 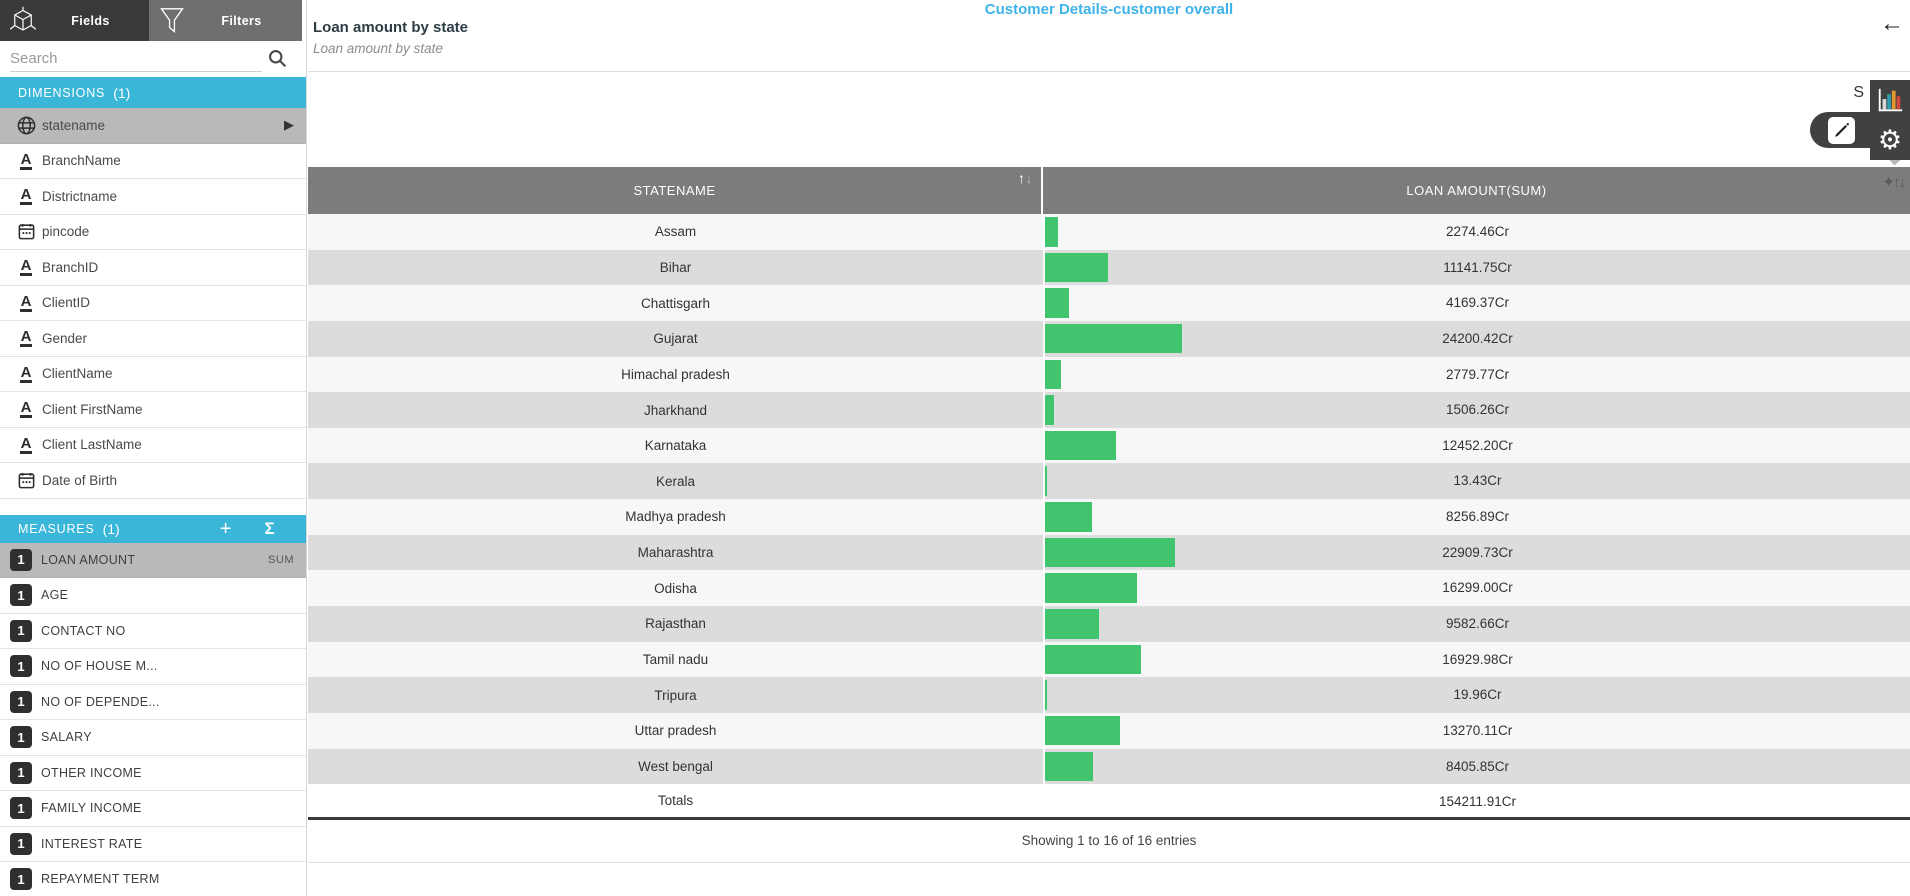 I want to click on value-text: 2274.46Cr, so click(x=1477, y=231).